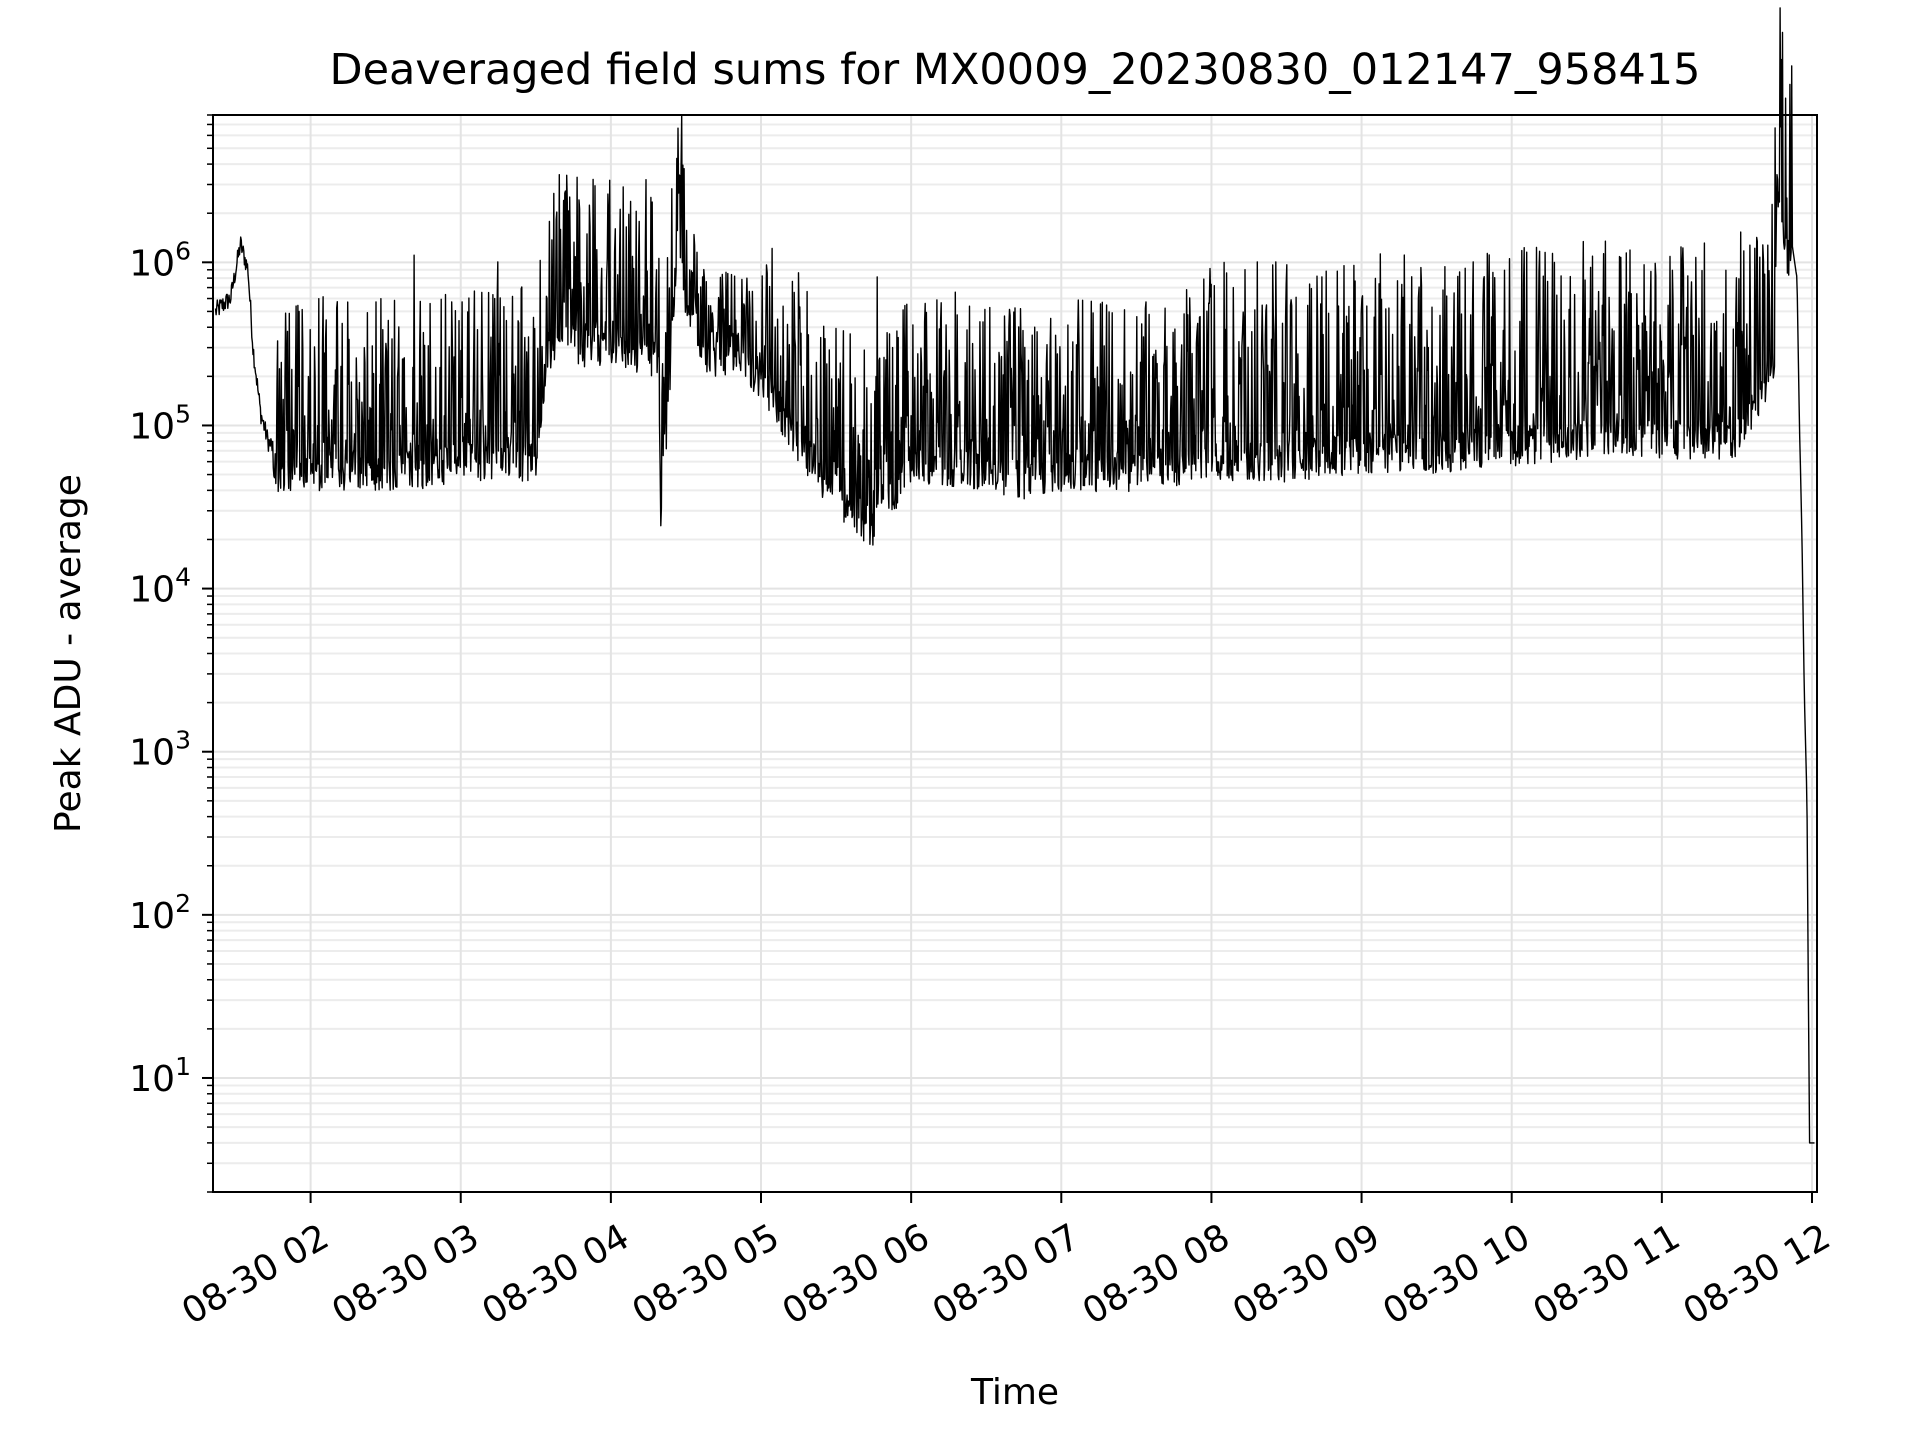 The height and width of the screenshot is (1444, 1920). Describe the element at coordinates (160, 1076) in the screenshot. I see `y-tick-label: 10¹` at that location.